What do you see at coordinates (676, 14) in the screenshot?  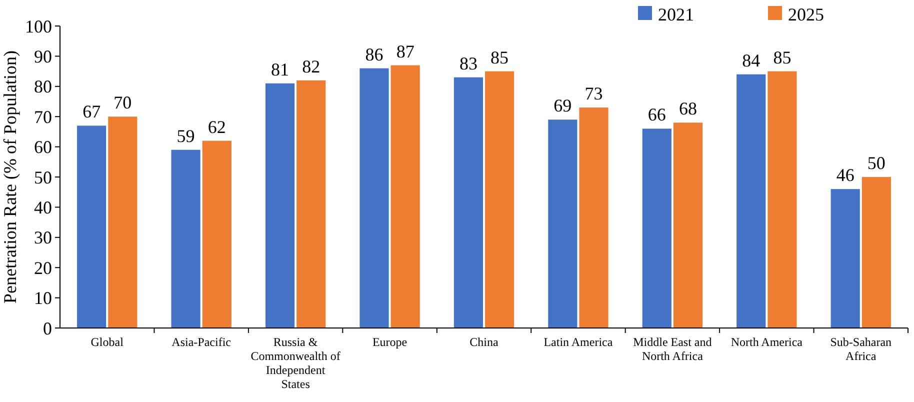 I see `legend-label: 2021` at bounding box center [676, 14].